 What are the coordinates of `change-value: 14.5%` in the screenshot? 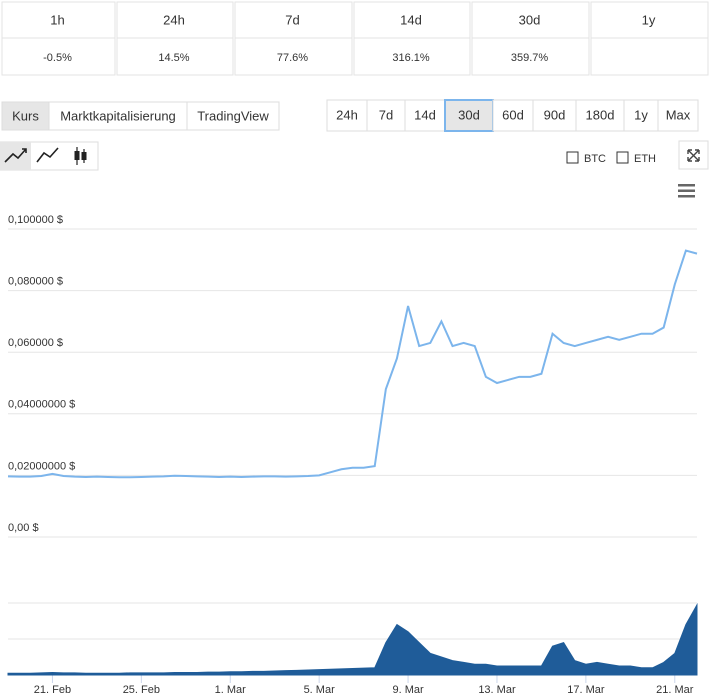 It's located at (173, 58).